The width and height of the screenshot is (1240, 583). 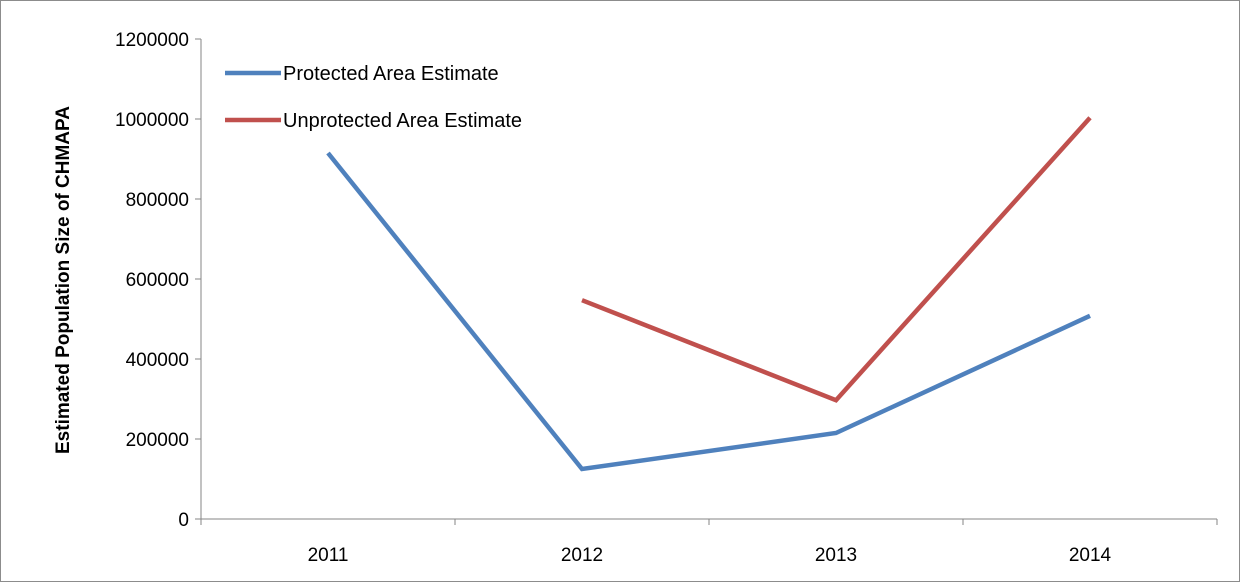 I want to click on x-tick-label: 2012, so click(x=582, y=555).